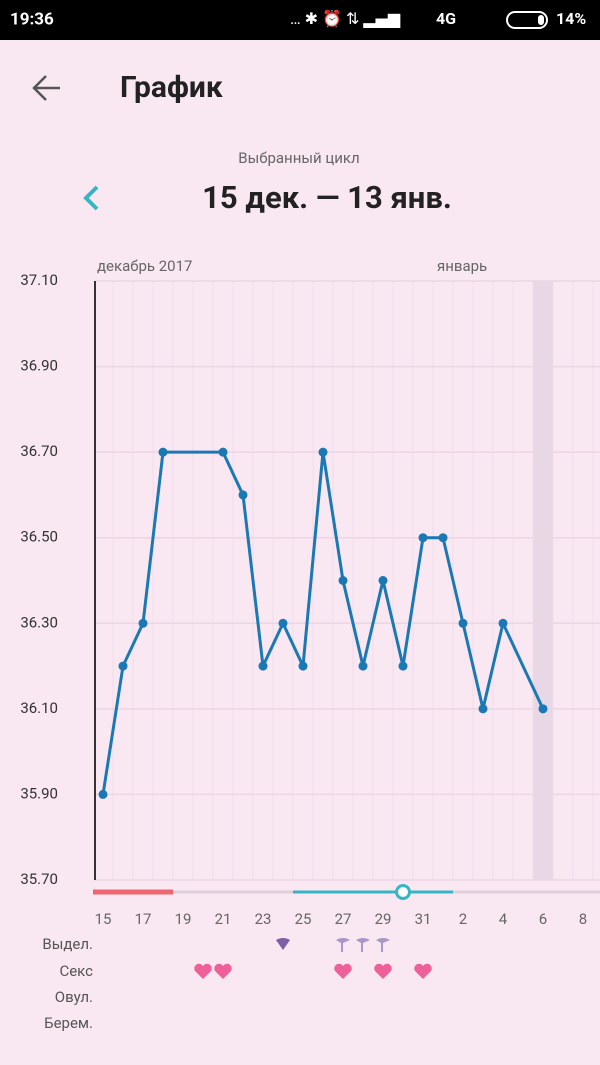  I want to click on y-tick-label: 35.90, so click(39, 793).